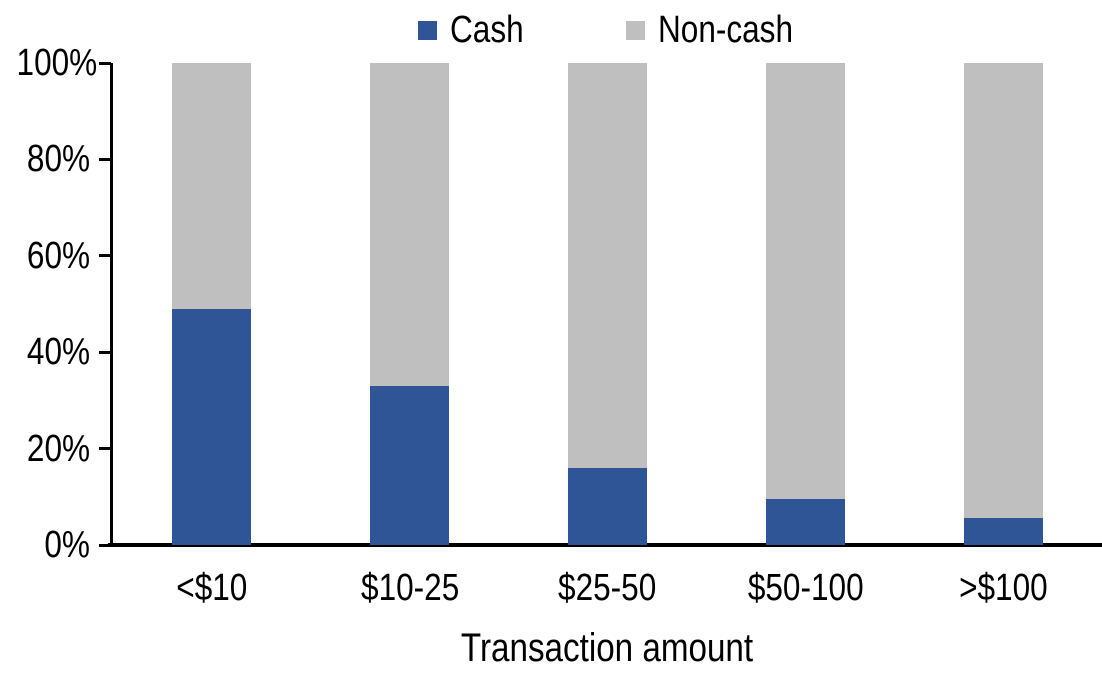 Image resolution: width=1102 pixels, height=673 pixels. Describe the element at coordinates (58, 255) in the screenshot. I see `y-axis-tick-label: 60%` at that location.